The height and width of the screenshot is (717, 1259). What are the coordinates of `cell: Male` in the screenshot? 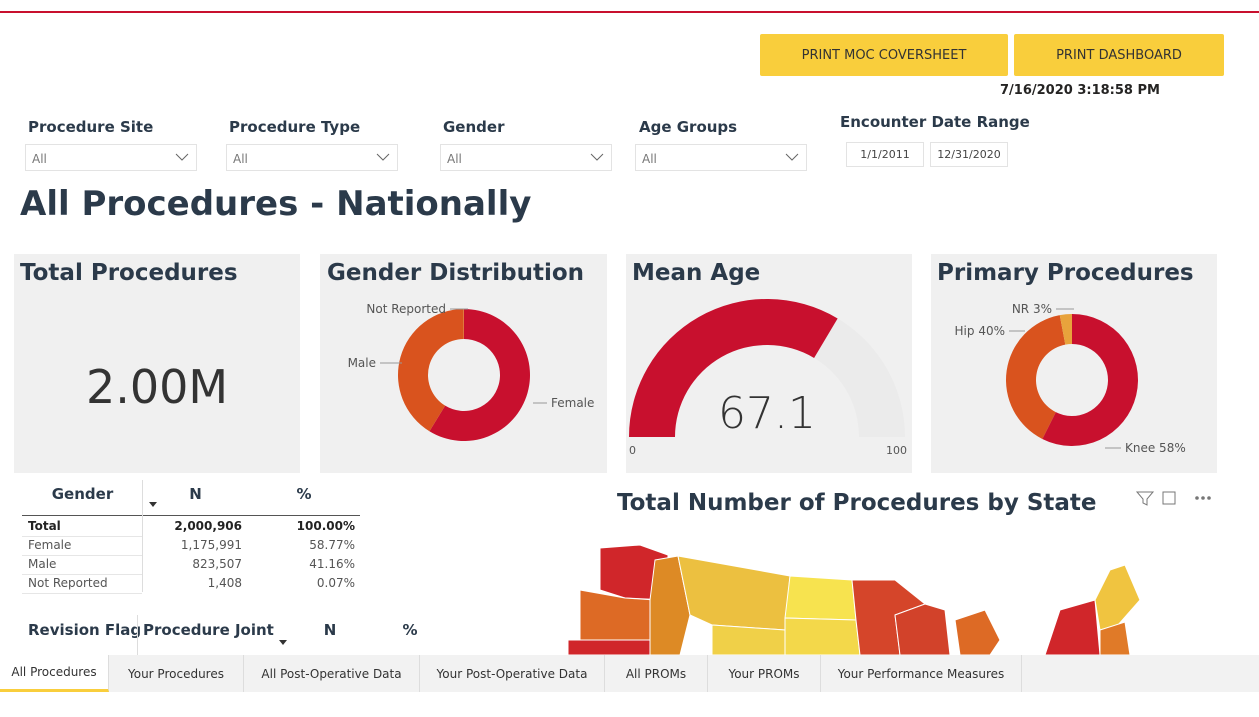 It's located at (42, 564).